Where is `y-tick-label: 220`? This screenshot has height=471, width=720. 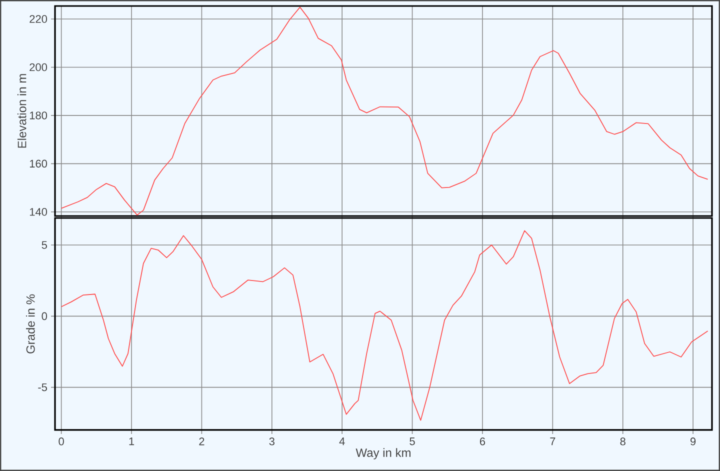
y-tick-label: 220 is located at coordinates (39, 19).